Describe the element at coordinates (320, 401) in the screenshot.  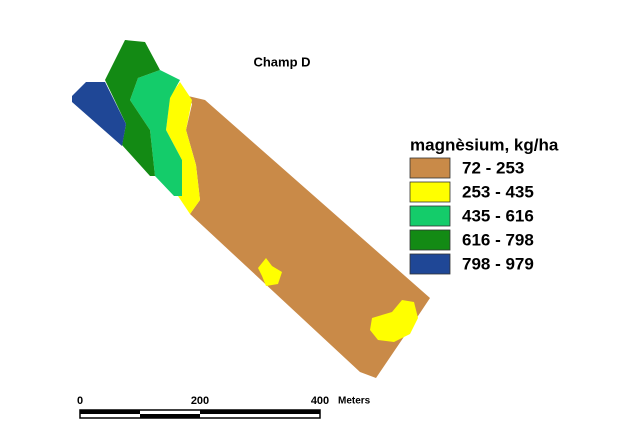
I see `scale-label: 400` at that location.